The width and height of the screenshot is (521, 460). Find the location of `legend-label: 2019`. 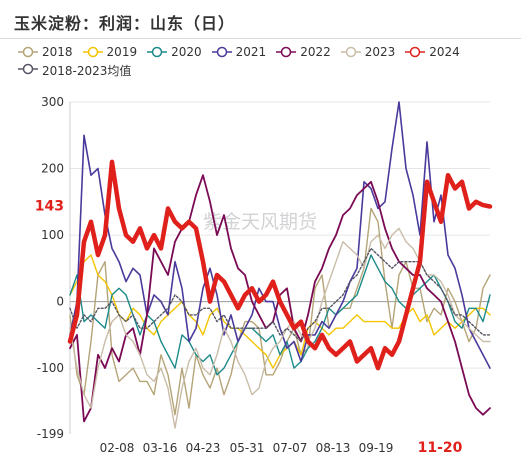

legend-label: 2019 is located at coordinates (122, 52).